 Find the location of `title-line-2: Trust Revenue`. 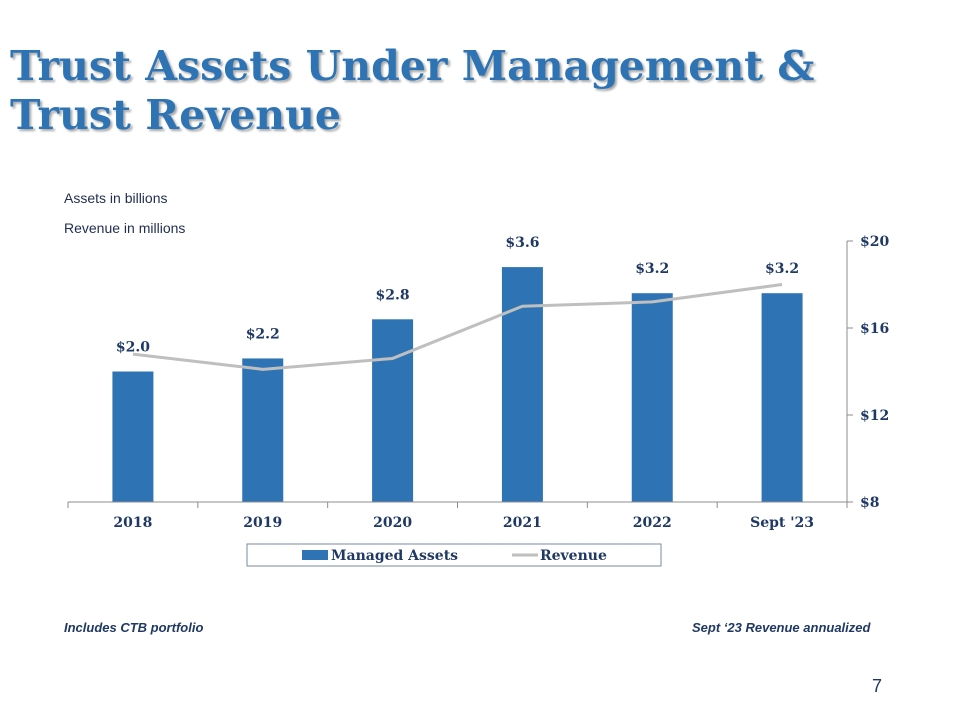

title-line-2: Trust Revenue is located at coordinates (176, 115).